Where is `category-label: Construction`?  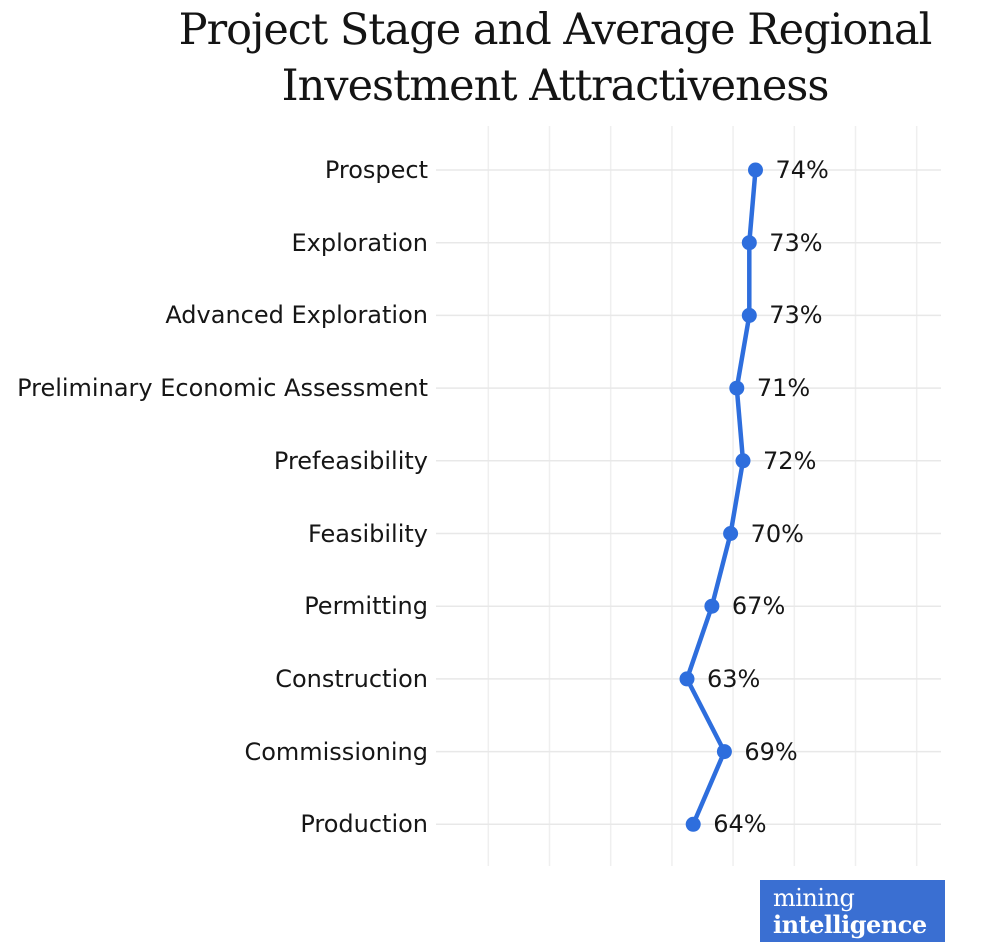
category-label: Construction is located at coordinates (351, 678).